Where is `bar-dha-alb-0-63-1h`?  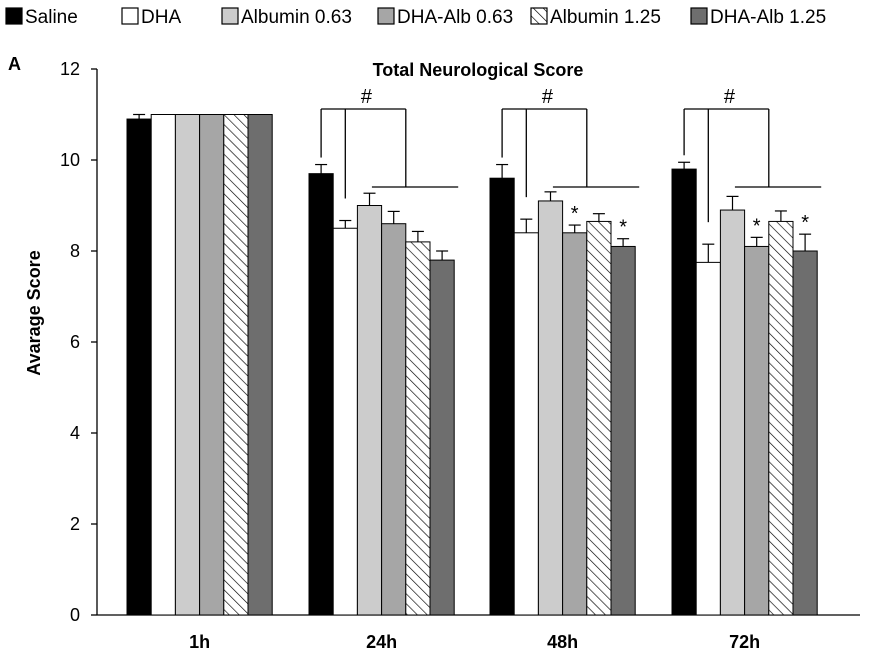
bar-dha-alb-0-63-1h is located at coordinates (212, 365).